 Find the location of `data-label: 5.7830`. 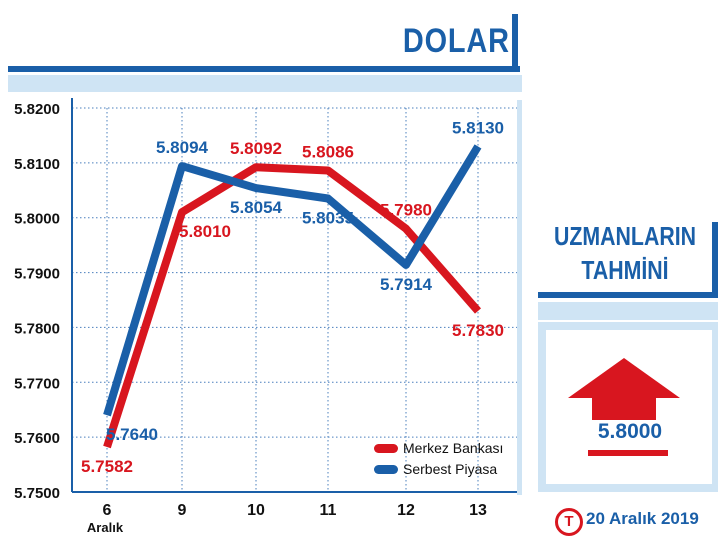

data-label: 5.7830 is located at coordinates (478, 330).